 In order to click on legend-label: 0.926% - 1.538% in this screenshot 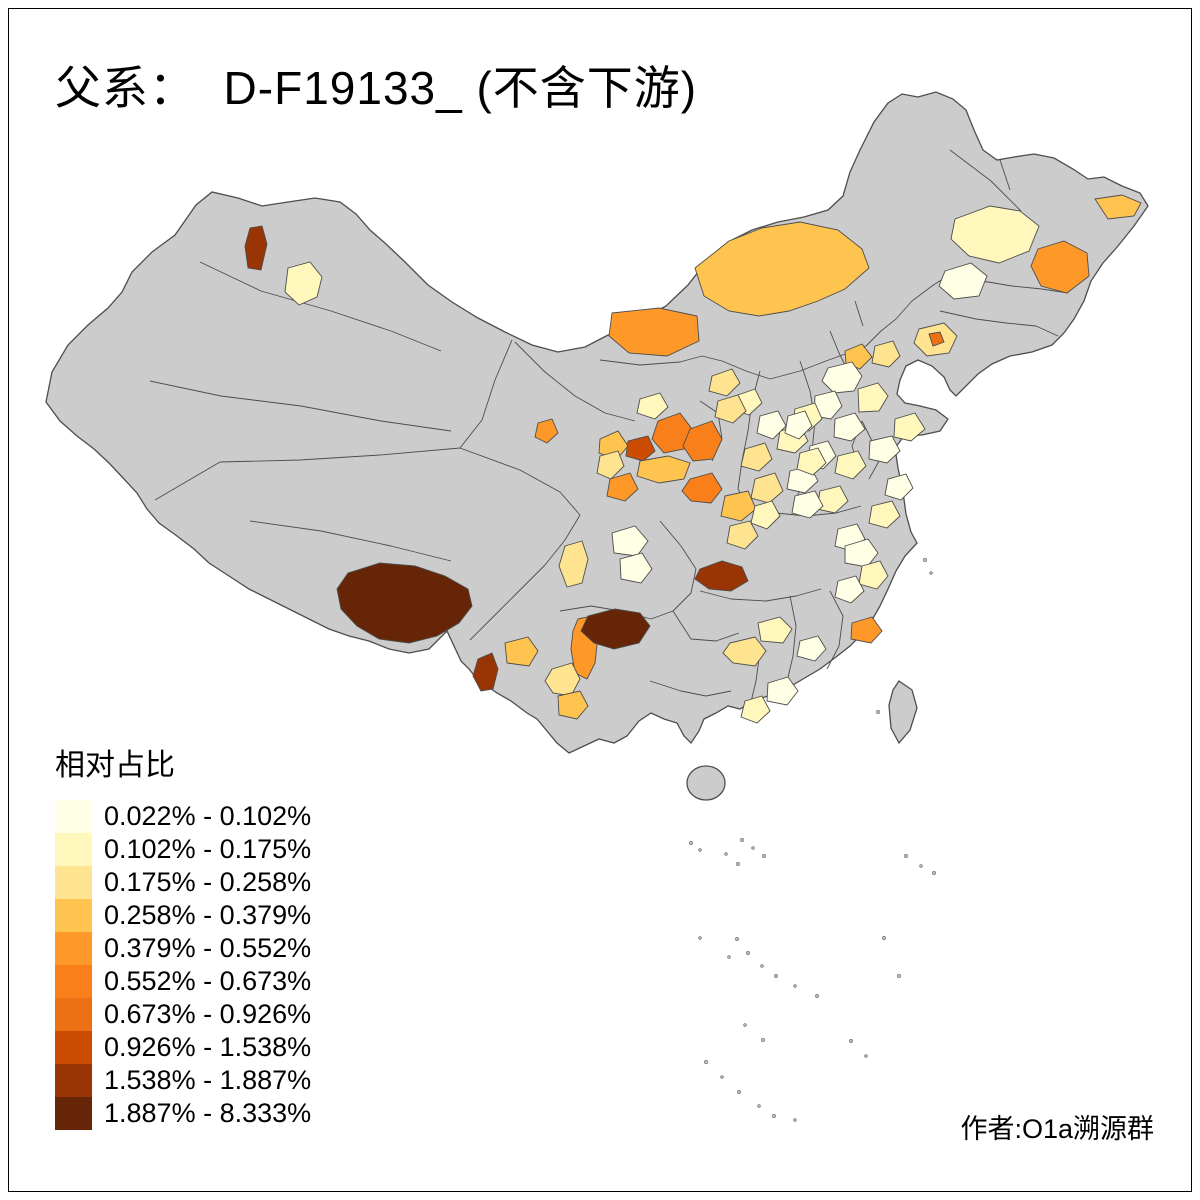, I will do `click(208, 1047)`.